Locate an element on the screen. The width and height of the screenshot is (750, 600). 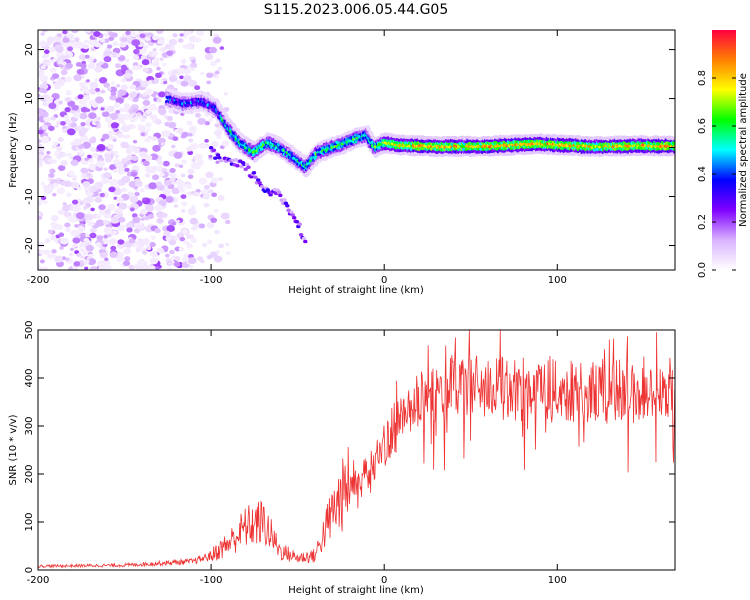
x-tick-label: -100 is located at coordinates (211, 580).